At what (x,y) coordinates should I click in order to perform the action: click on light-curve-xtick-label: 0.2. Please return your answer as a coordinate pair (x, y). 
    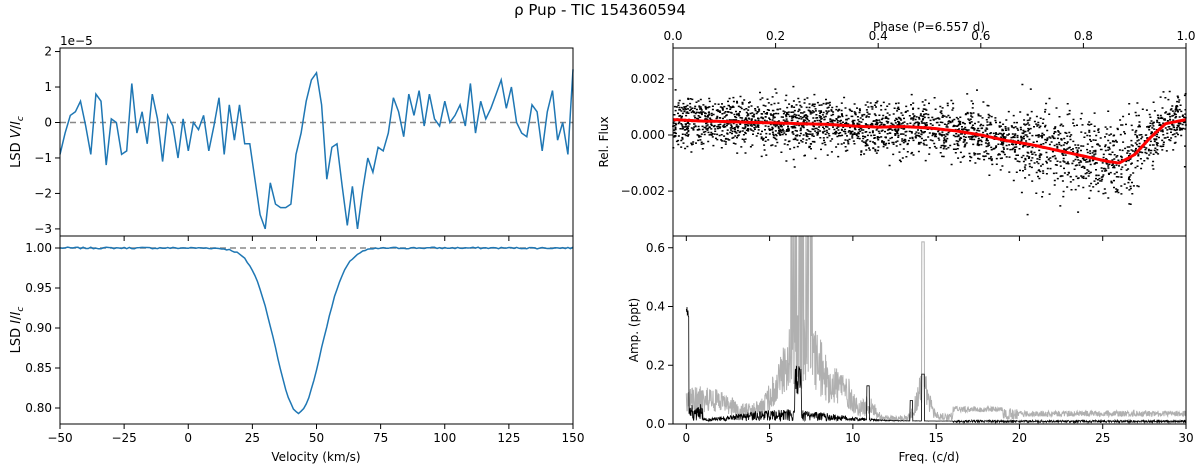
    Looking at the image, I should click on (775, 36).